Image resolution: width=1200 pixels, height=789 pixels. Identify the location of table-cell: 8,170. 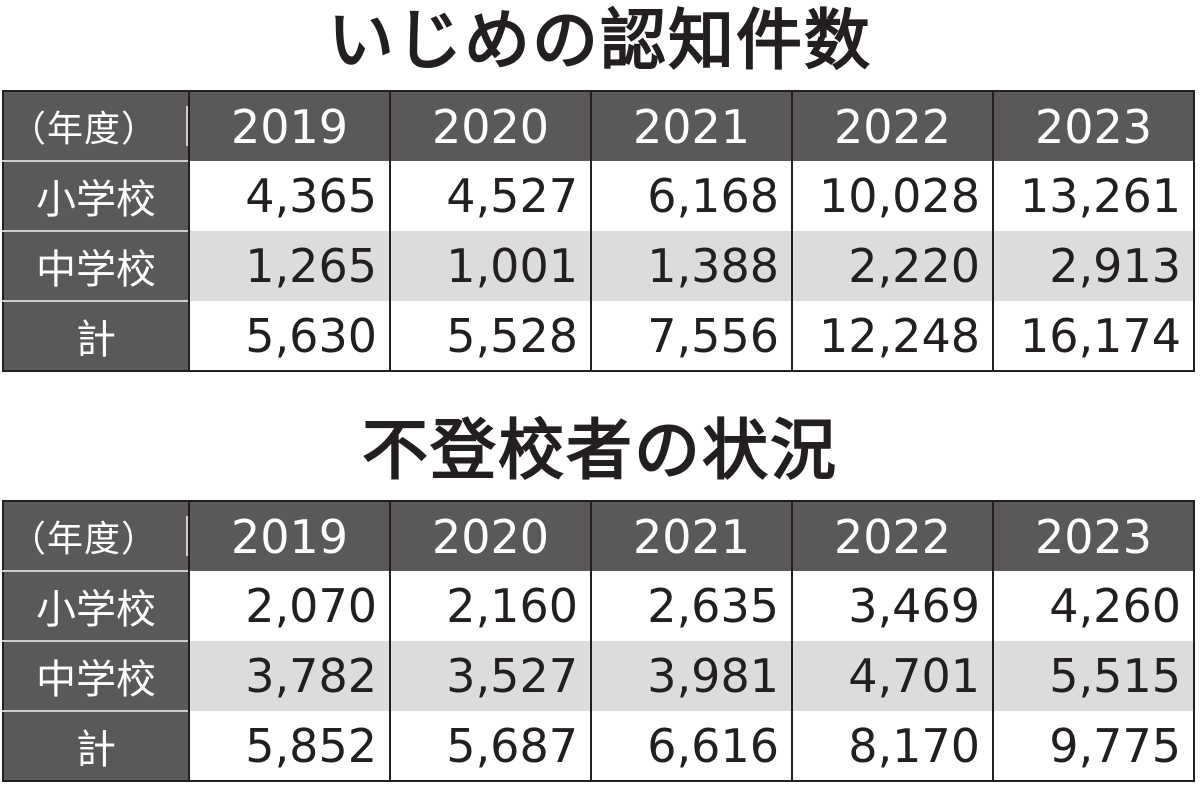
(892, 746).